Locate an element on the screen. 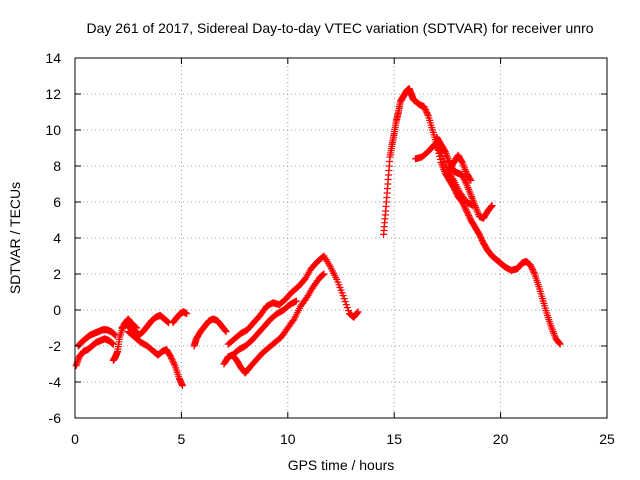 The height and width of the screenshot is (480, 640). y-tick-label: -6 is located at coordinates (55, 418).